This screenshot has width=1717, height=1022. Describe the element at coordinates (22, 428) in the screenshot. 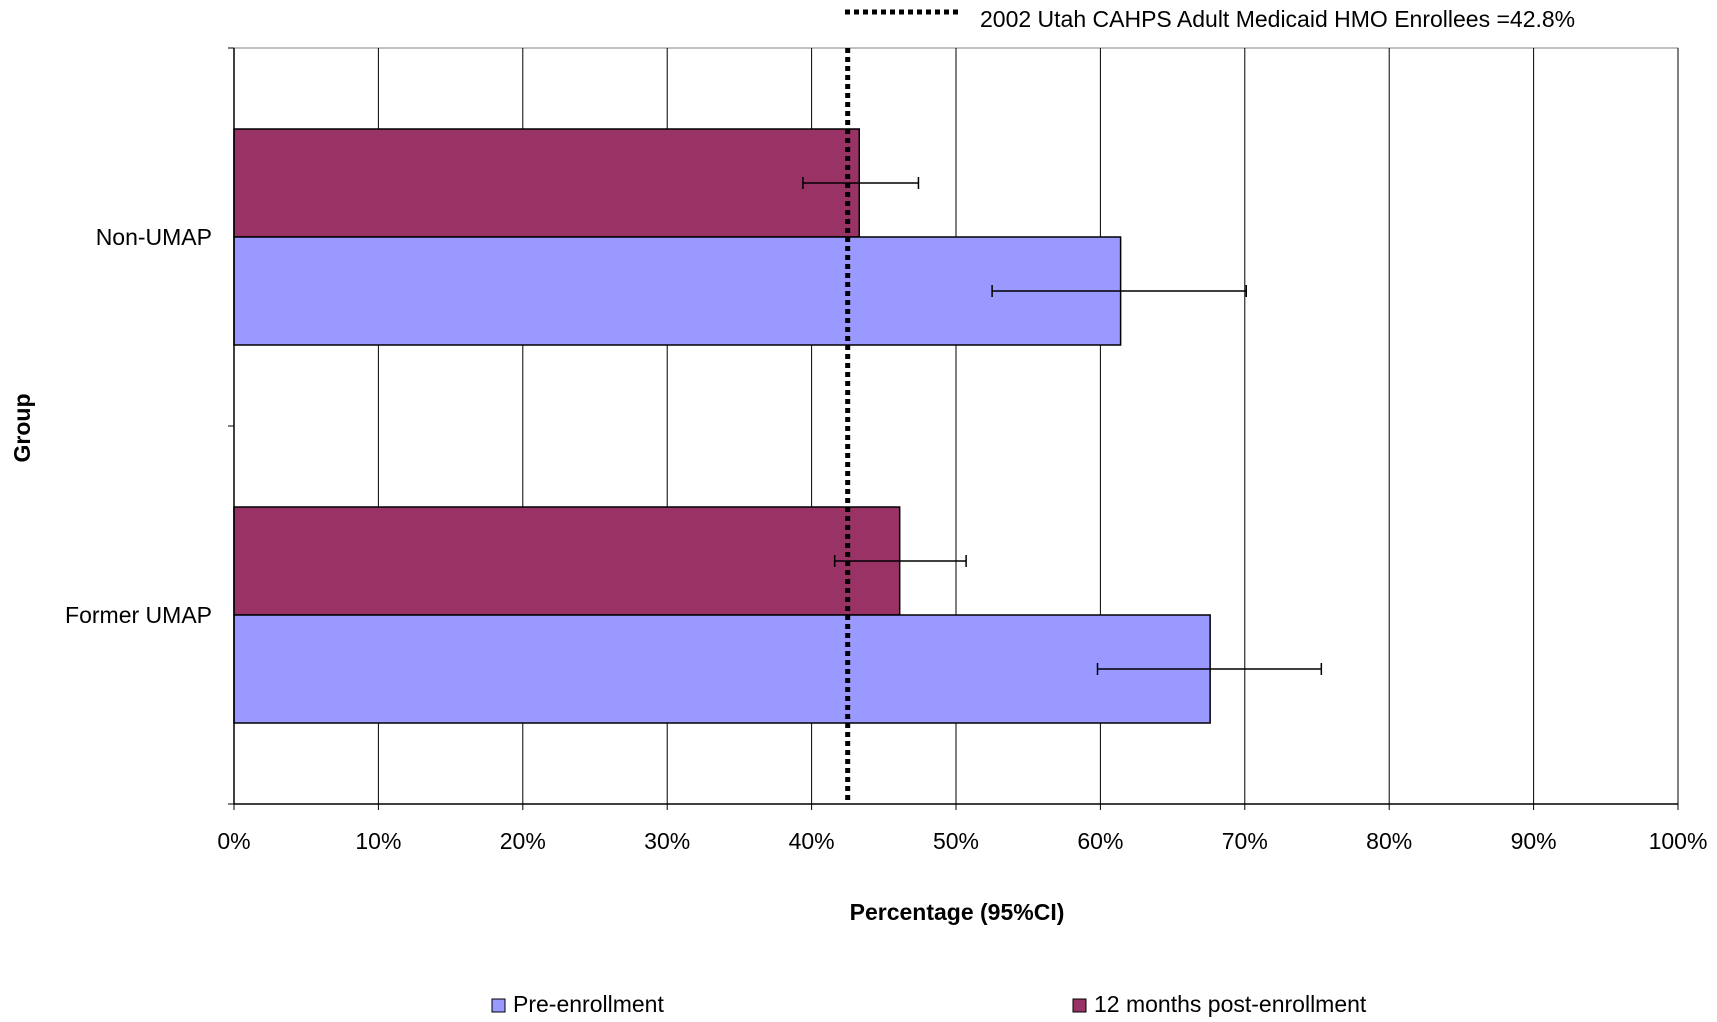

I see `y-axis-title: Group` at that location.